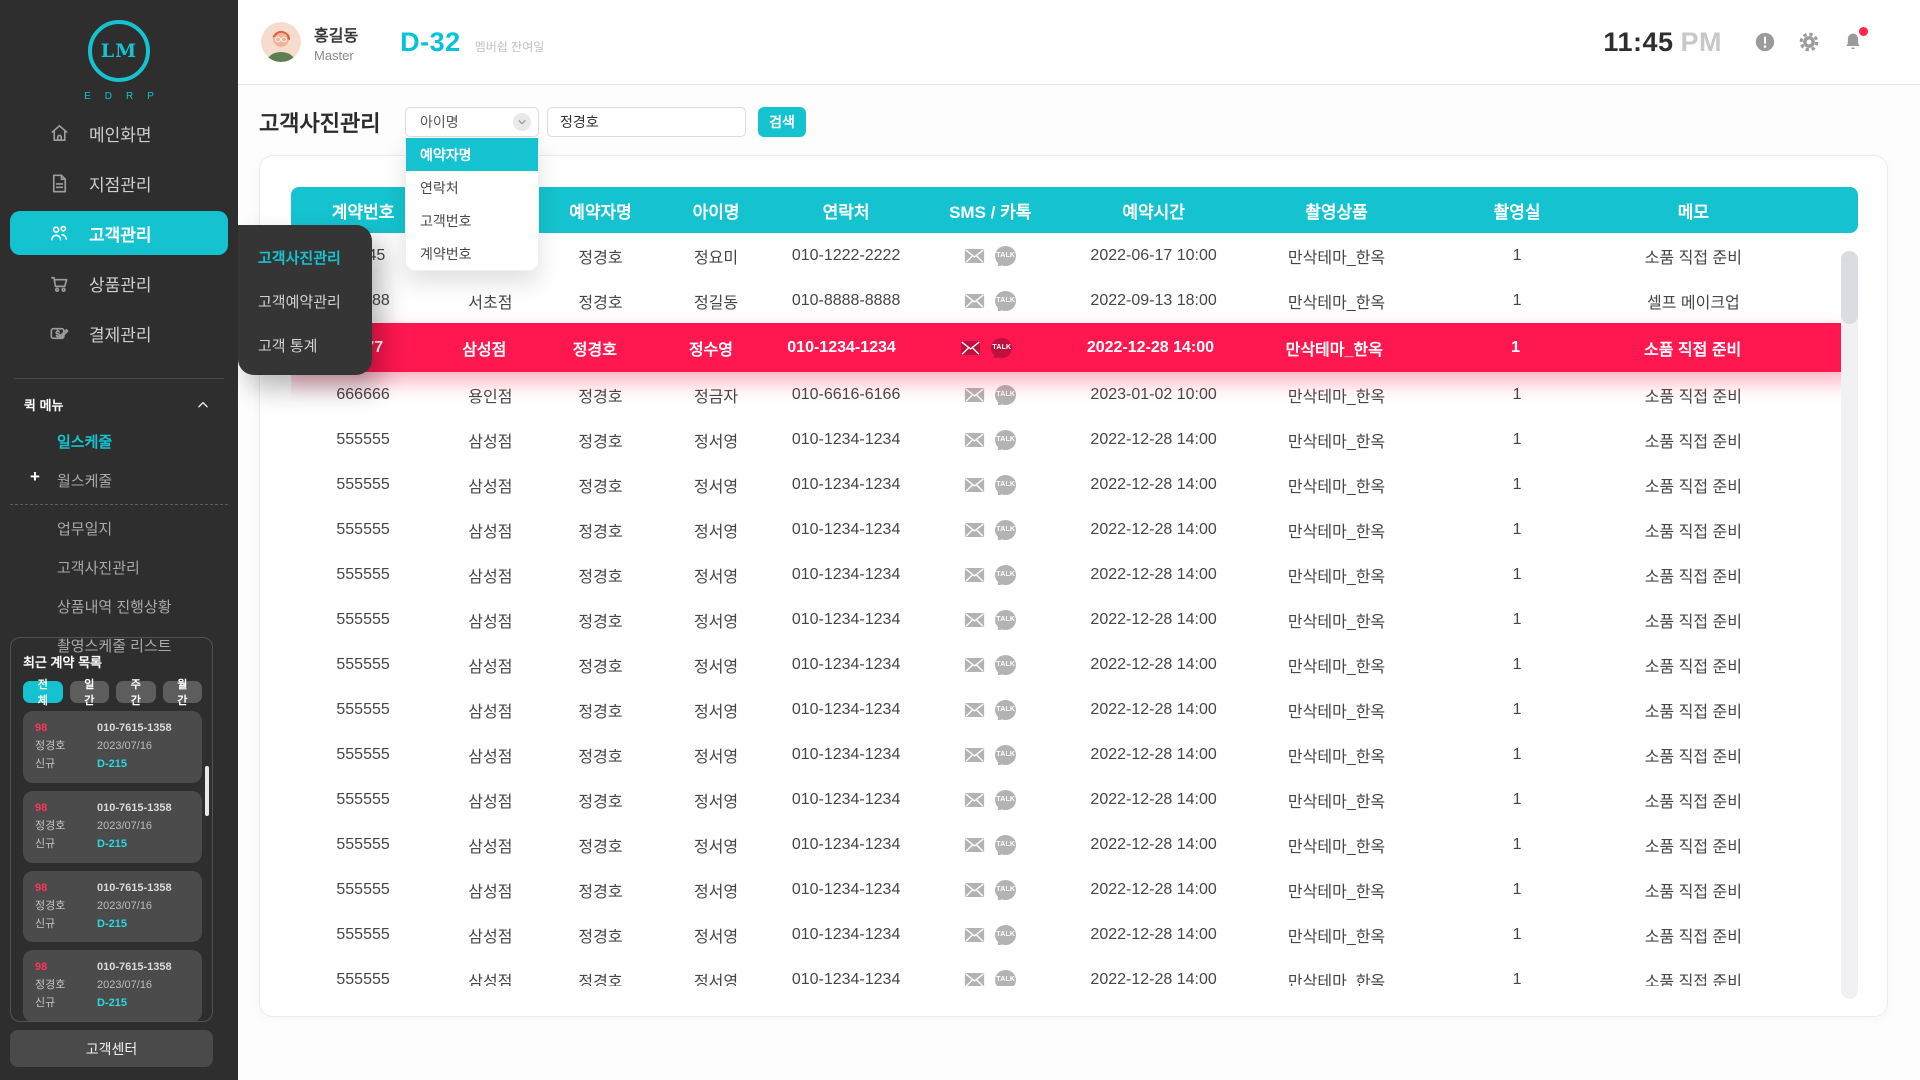 The height and width of the screenshot is (1080, 1920). What do you see at coordinates (782, 122) in the screenshot?
I see `search-button: 검색` at bounding box center [782, 122].